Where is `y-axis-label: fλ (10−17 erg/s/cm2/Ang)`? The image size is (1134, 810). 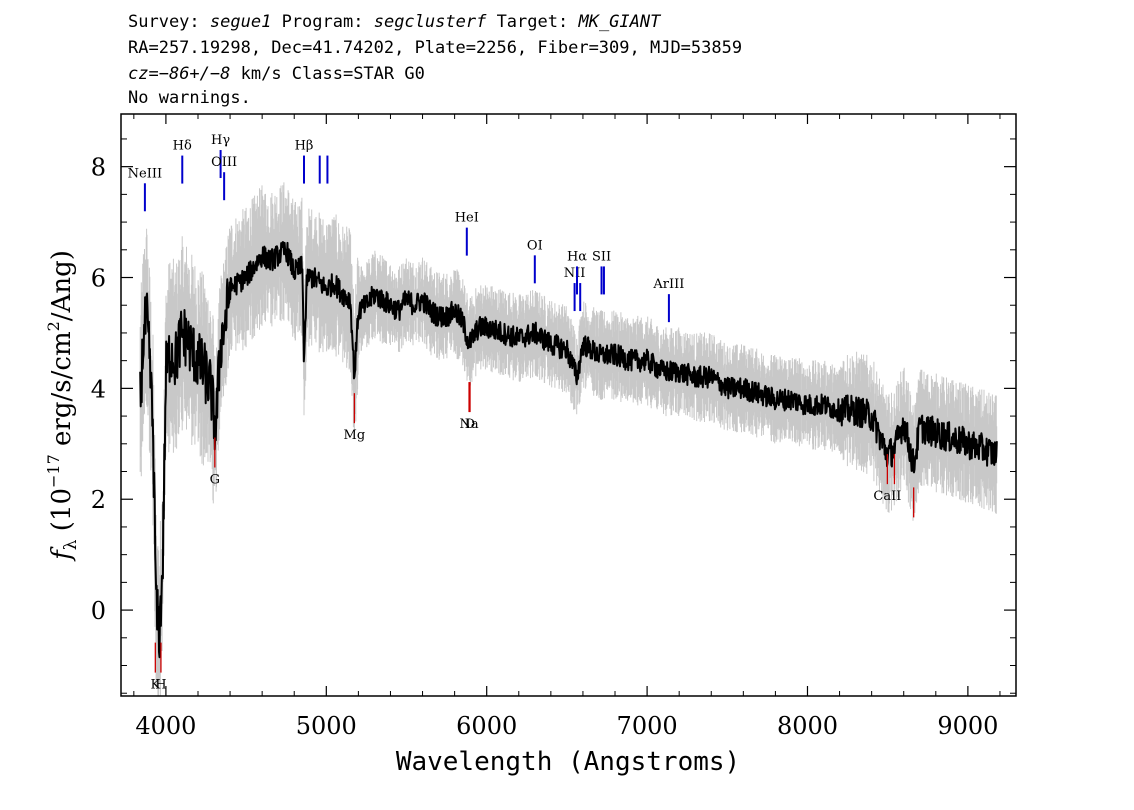
y-axis-label: fλ (10−17 erg/s/cm2/Ang) is located at coordinates (62, 406).